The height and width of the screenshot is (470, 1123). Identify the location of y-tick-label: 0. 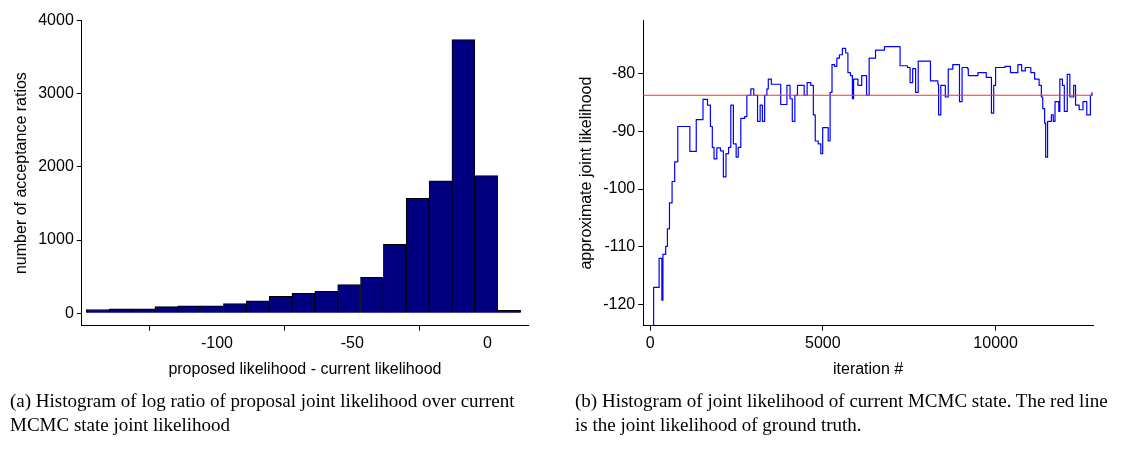
(69, 312).